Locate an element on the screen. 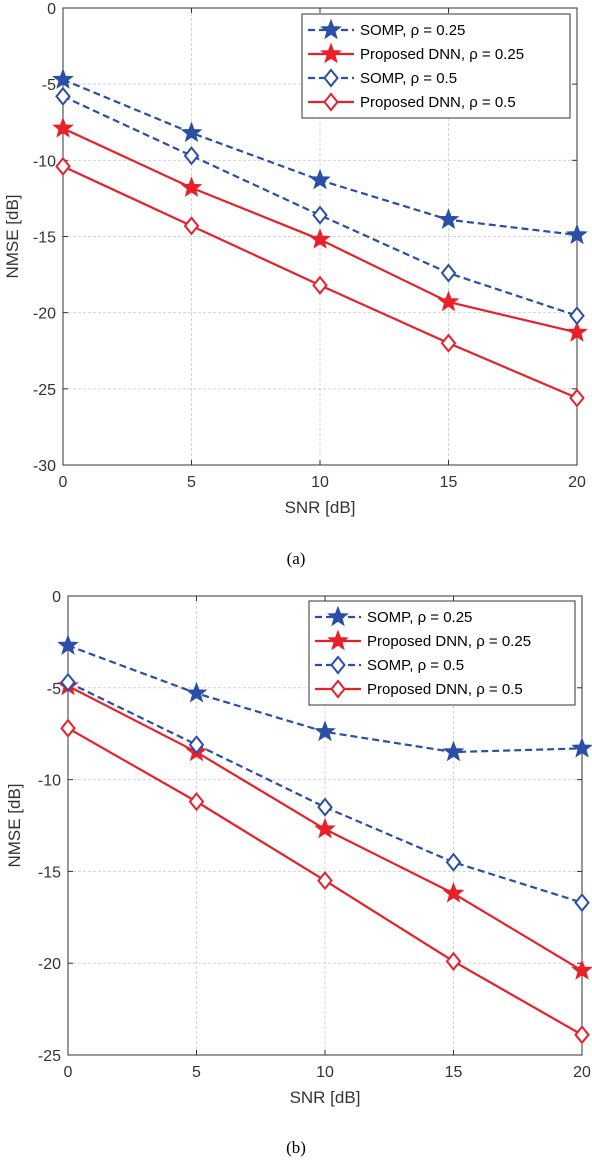 The image size is (592, 1160). c0-x-tick-label: 5 is located at coordinates (191, 482).